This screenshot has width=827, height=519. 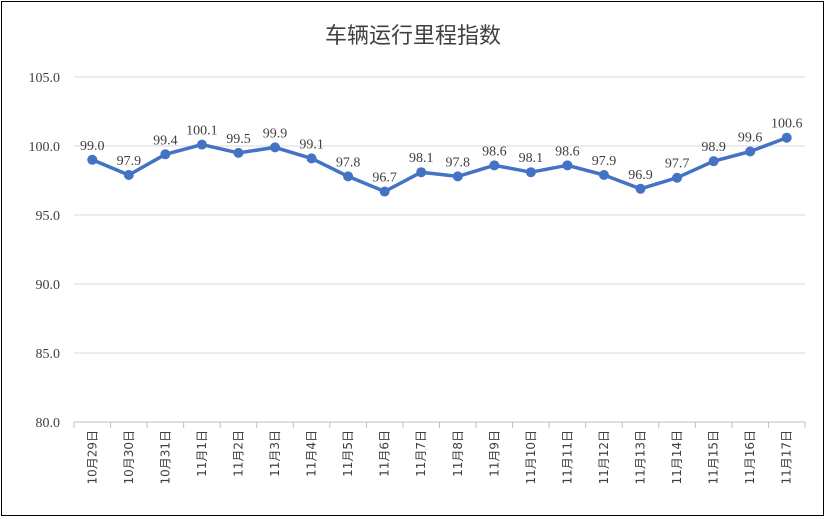 What do you see at coordinates (494, 453) in the screenshot?
I see `x-tick-label: 11月9日` at bounding box center [494, 453].